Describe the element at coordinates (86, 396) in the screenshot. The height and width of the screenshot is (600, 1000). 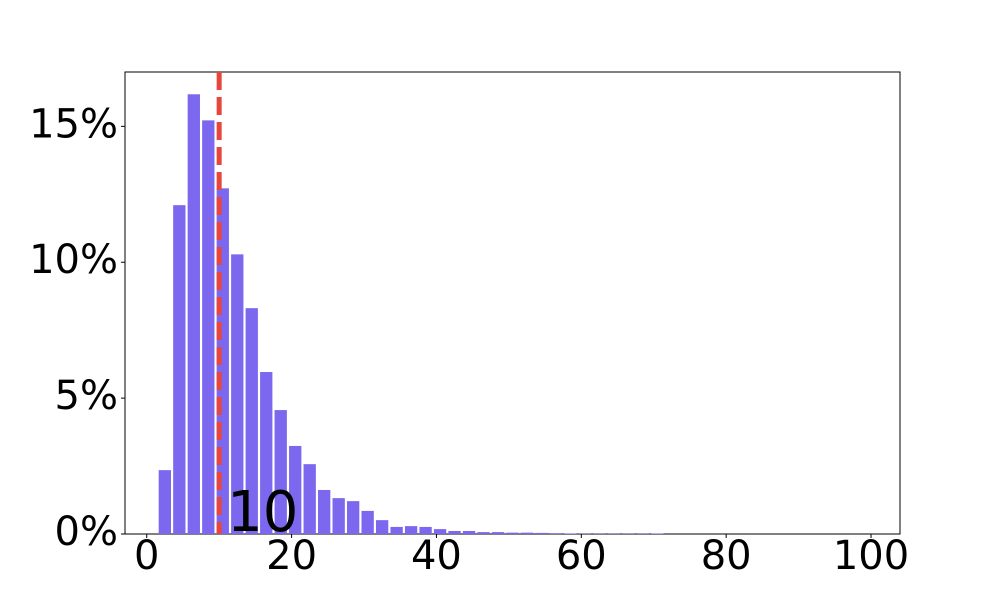
I see `y-tick-label: 5%` at that location.